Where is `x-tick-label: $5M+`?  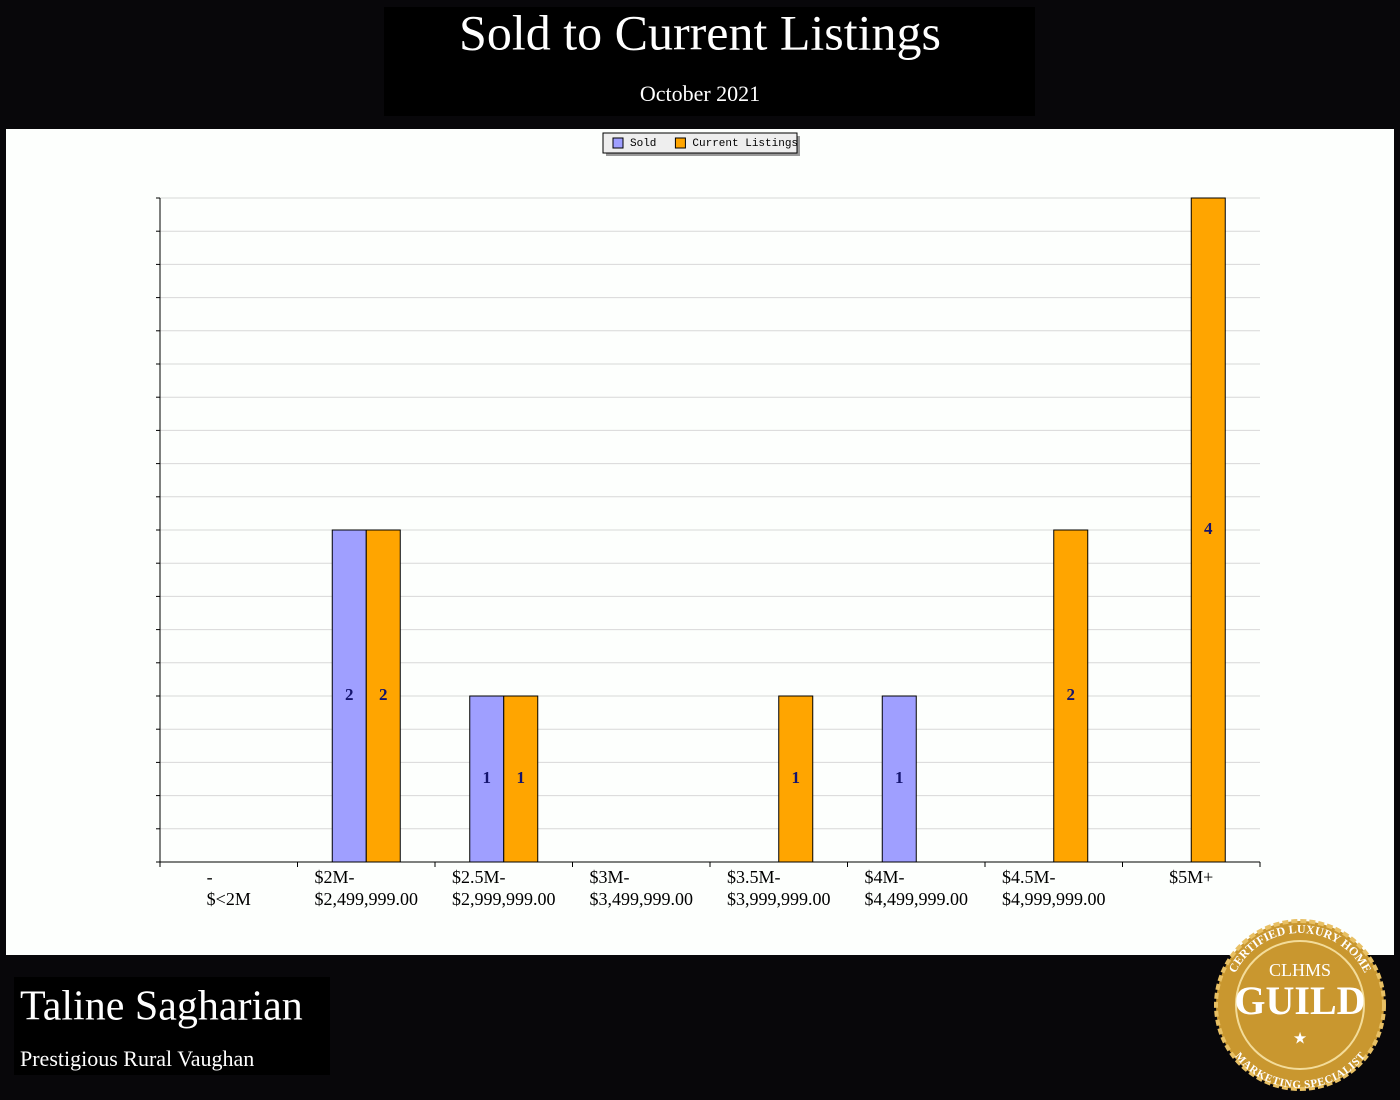 x-tick-label: $5M+ is located at coordinates (1191, 877).